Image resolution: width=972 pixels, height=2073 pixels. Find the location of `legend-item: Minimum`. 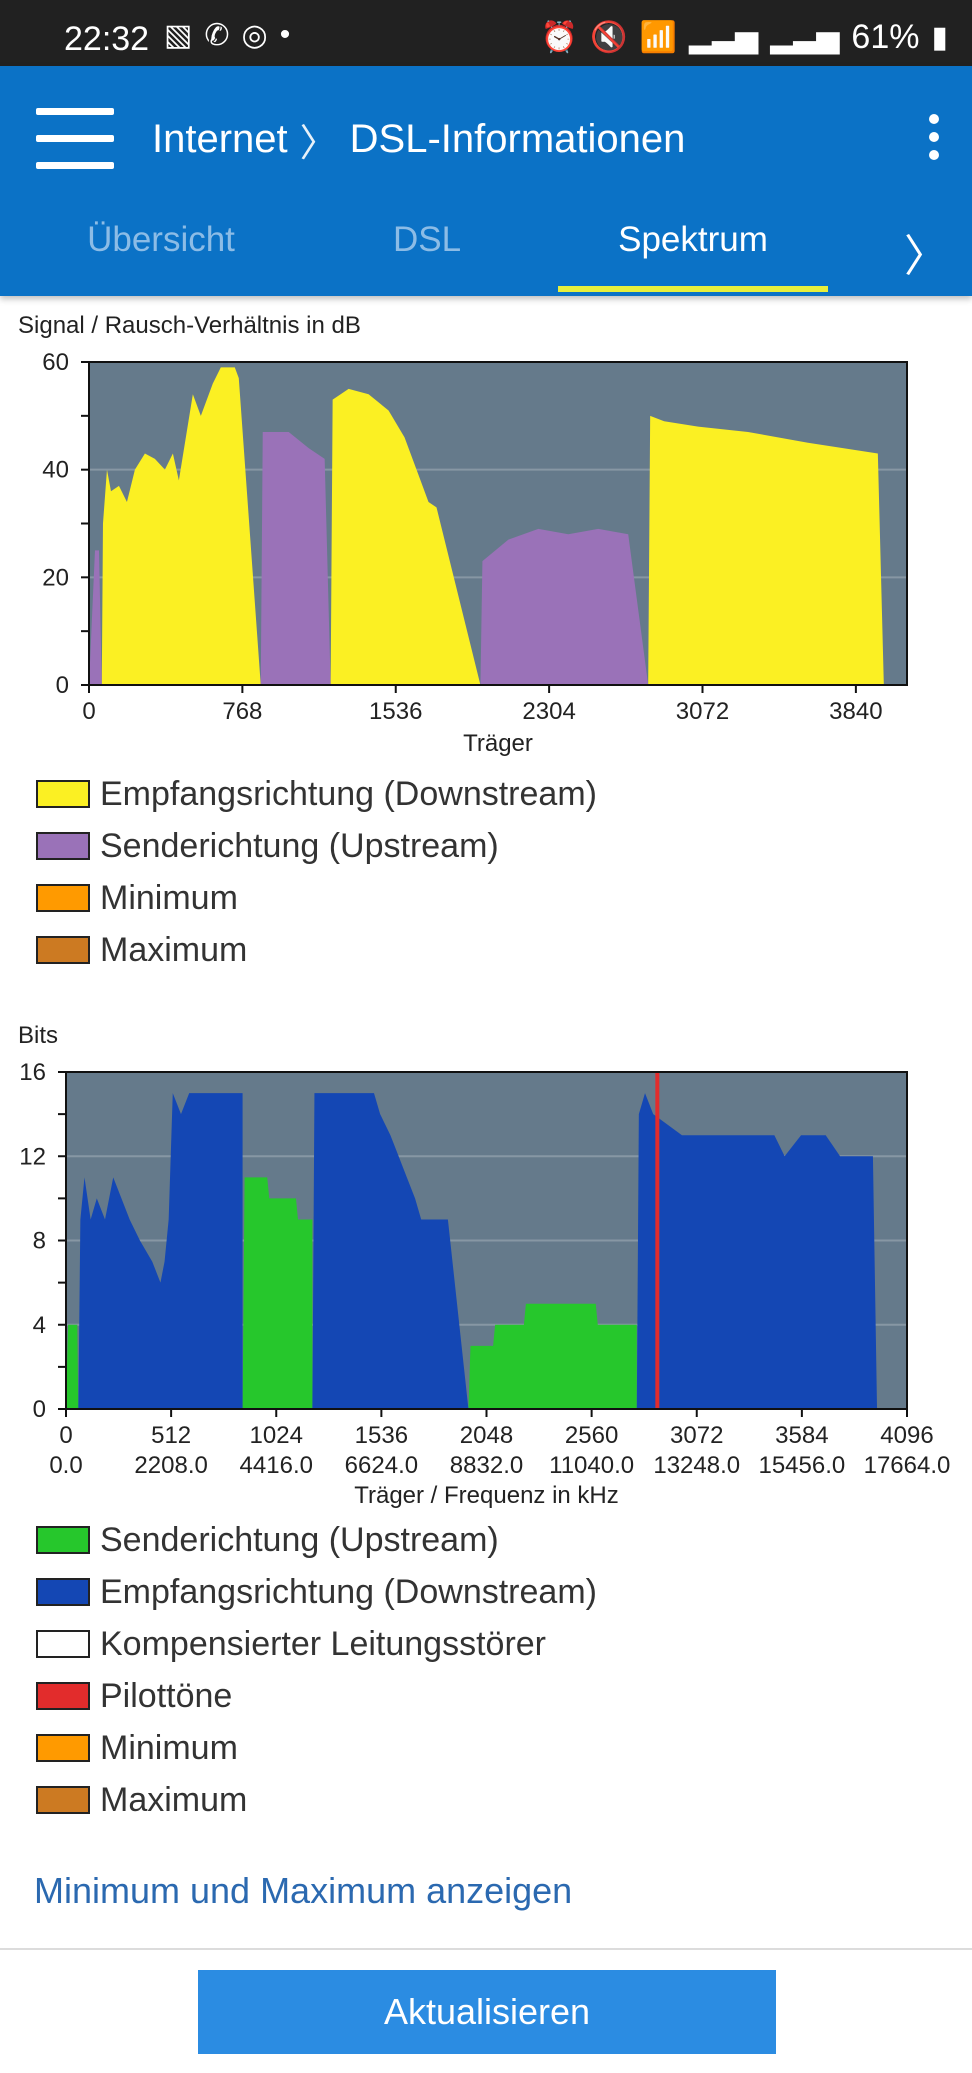

legend-item: Minimum is located at coordinates (316, 1748).